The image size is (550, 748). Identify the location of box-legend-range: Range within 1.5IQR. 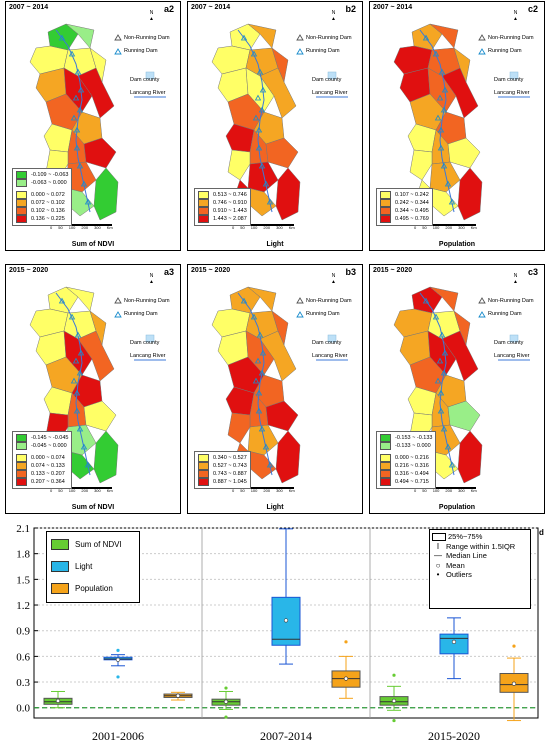
(481, 546).